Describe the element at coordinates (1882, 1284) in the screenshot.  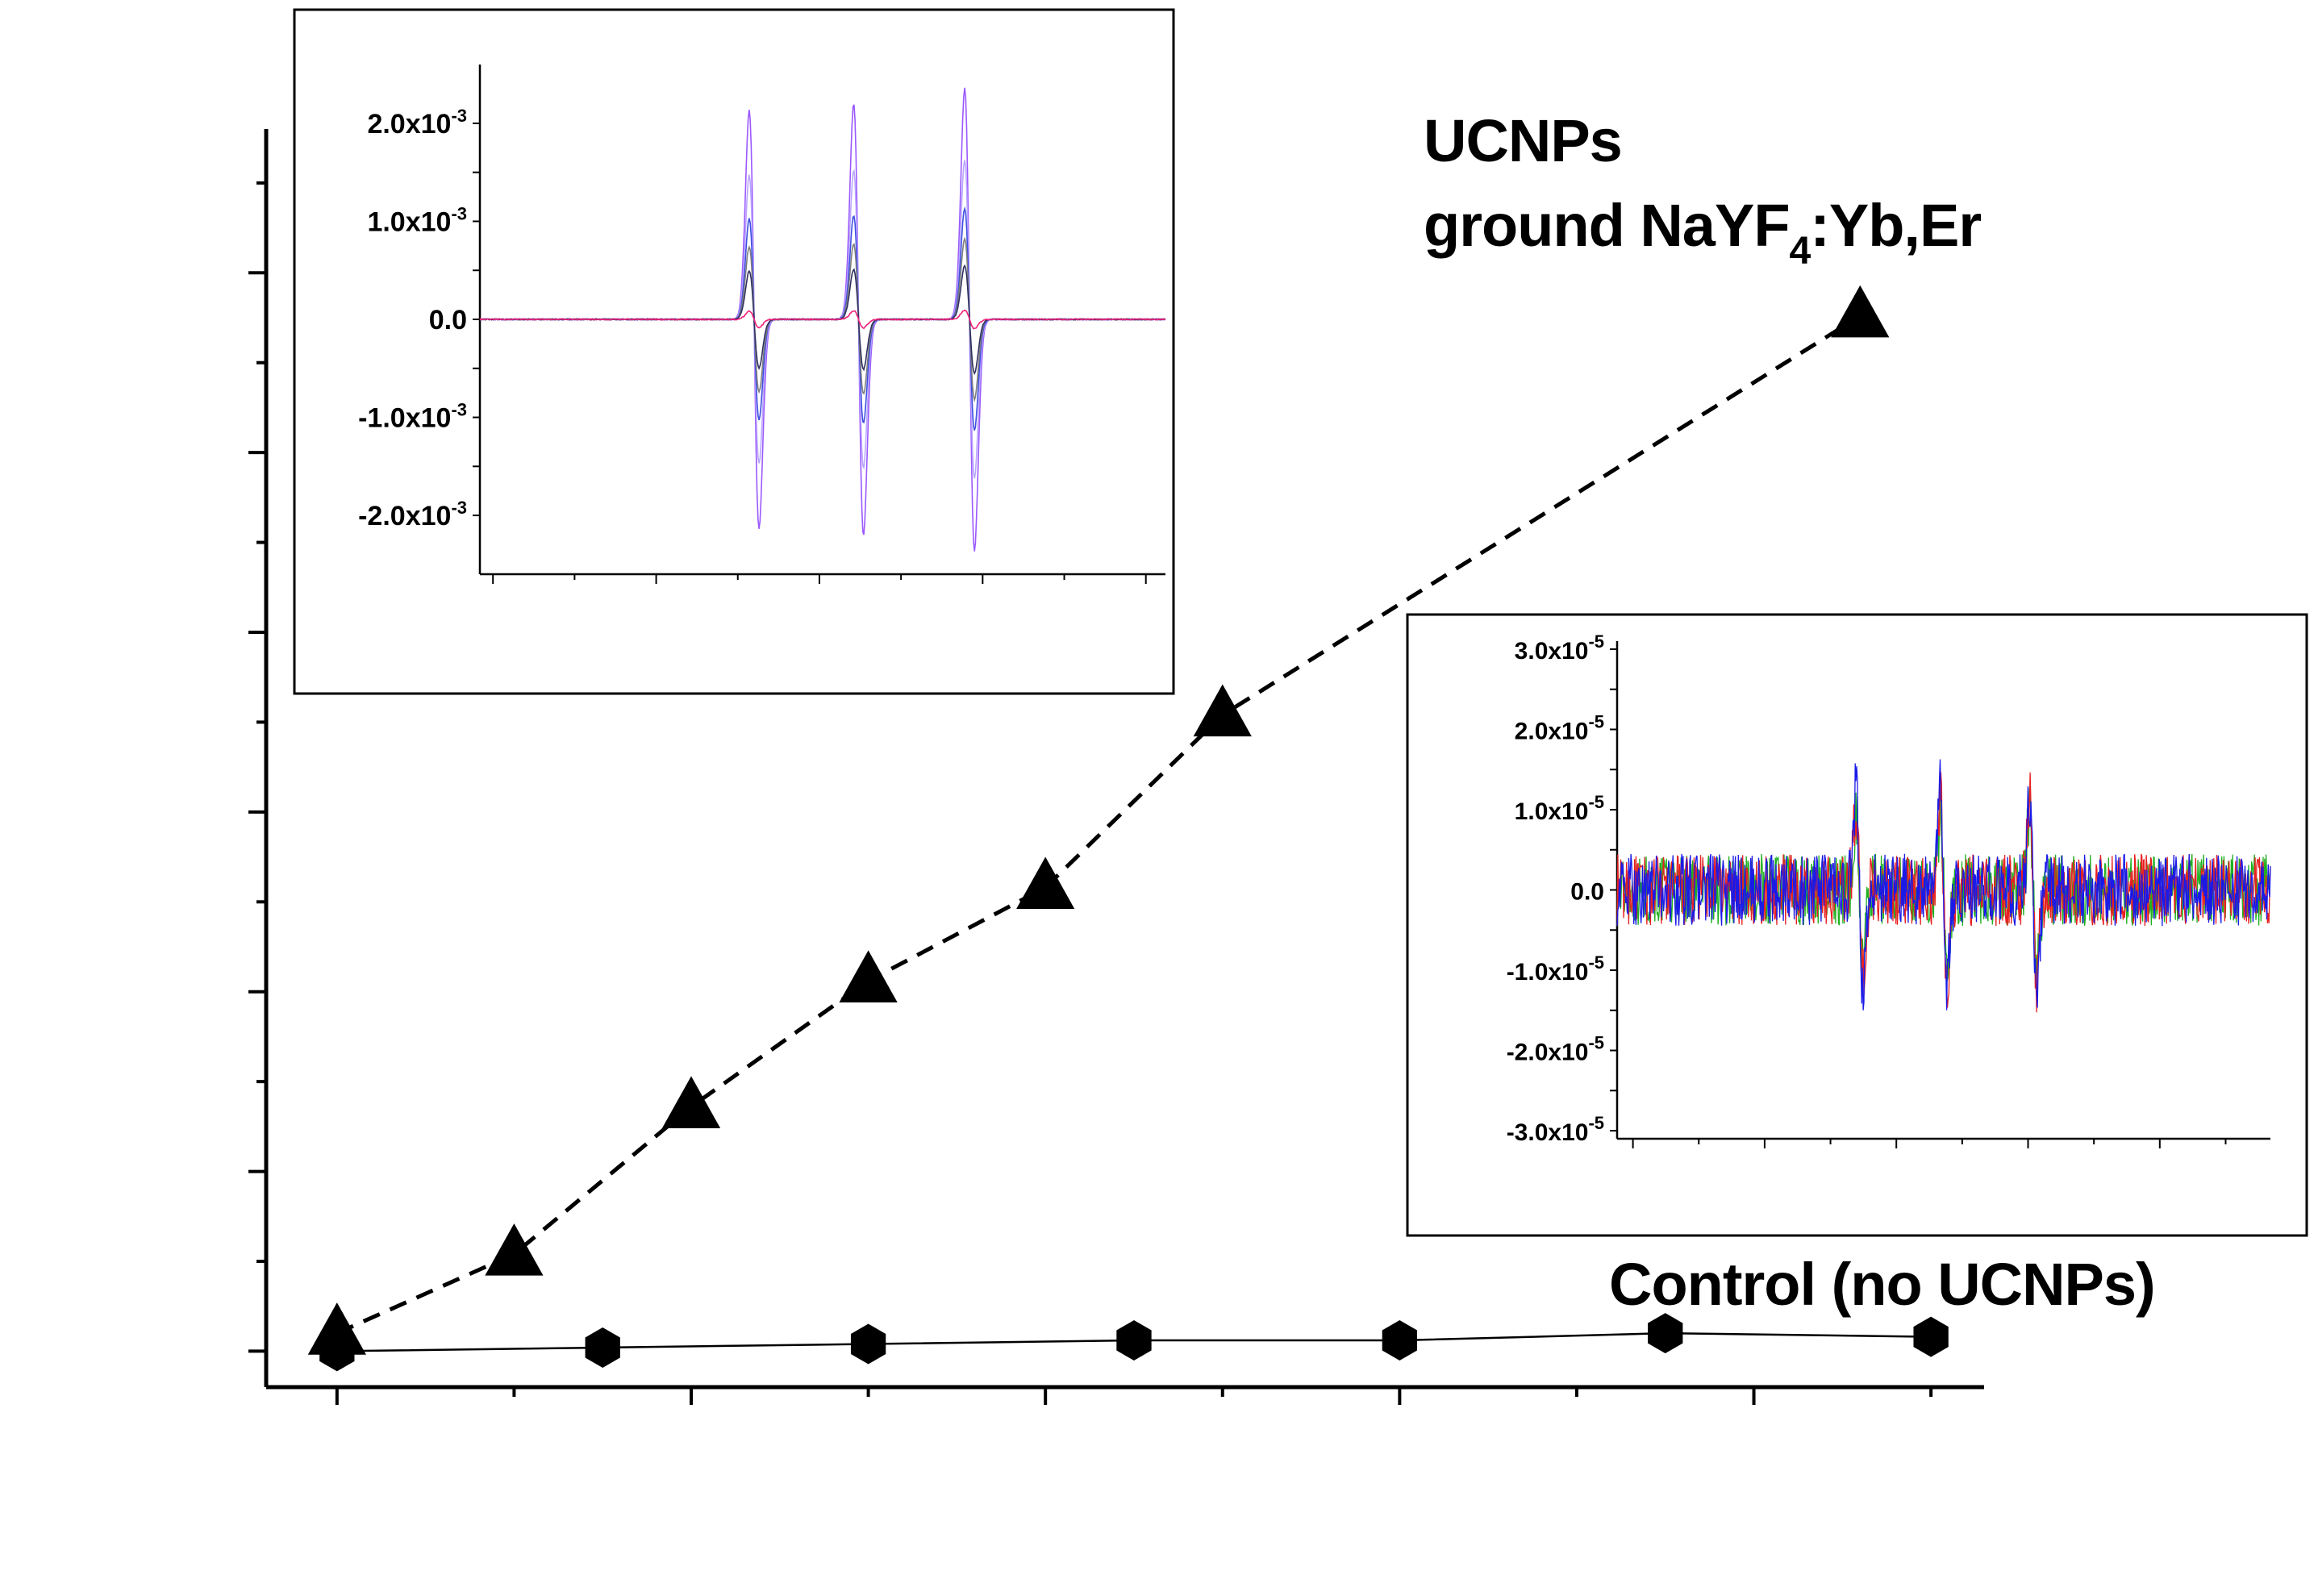
I see `annotation-control: Control (no UCNPs)` at that location.